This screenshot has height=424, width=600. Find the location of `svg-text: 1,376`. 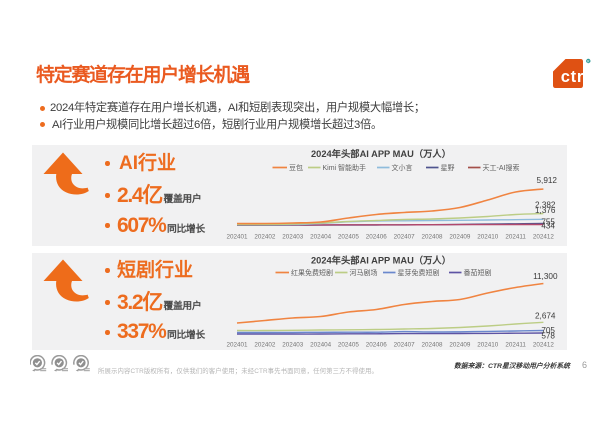

svg-text: 1,376 is located at coordinates (545, 210).